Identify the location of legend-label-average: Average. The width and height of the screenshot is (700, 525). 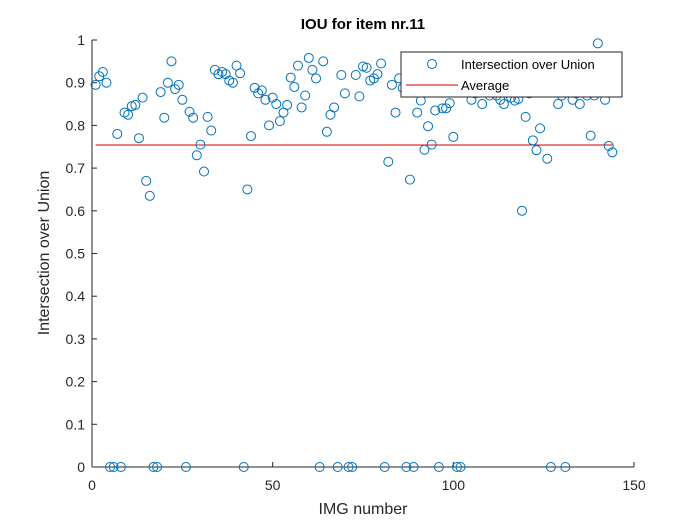
(485, 85).